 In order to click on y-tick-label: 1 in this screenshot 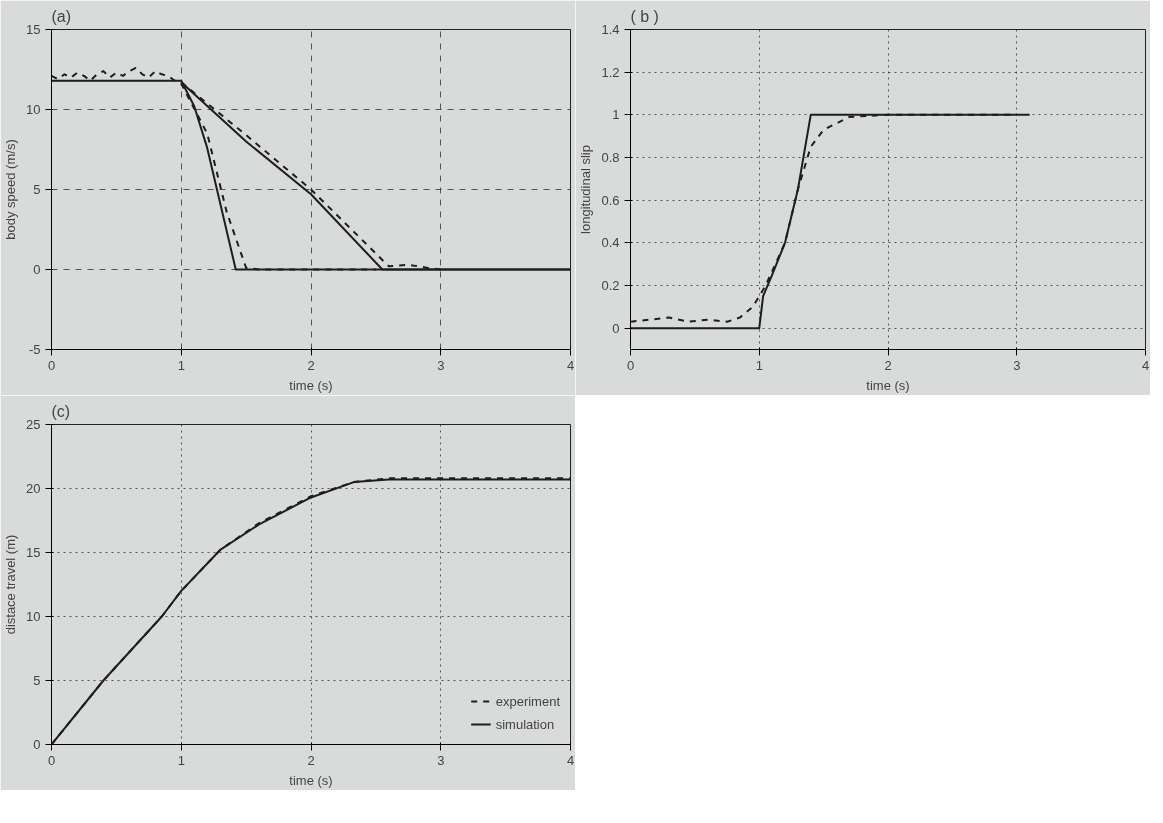, I will do `click(616, 115)`.